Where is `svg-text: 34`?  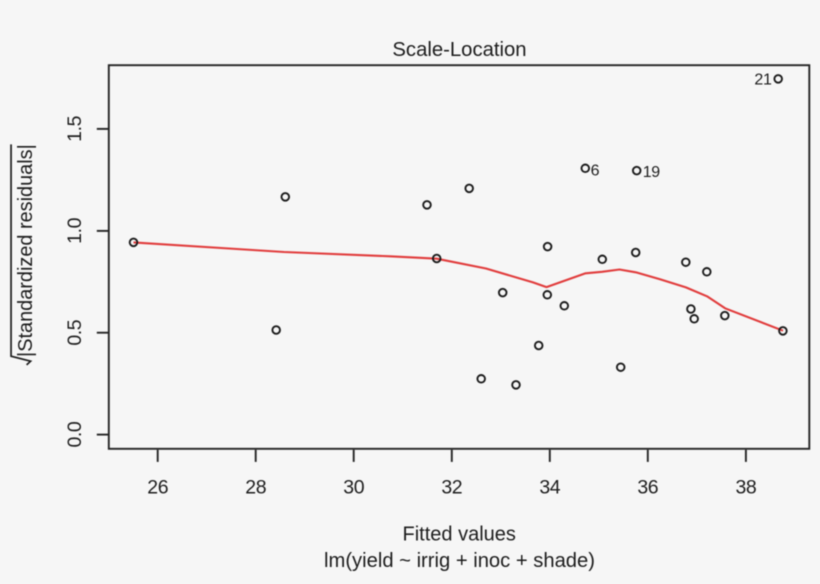
svg-text: 34 is located at coordinates (549, 487).